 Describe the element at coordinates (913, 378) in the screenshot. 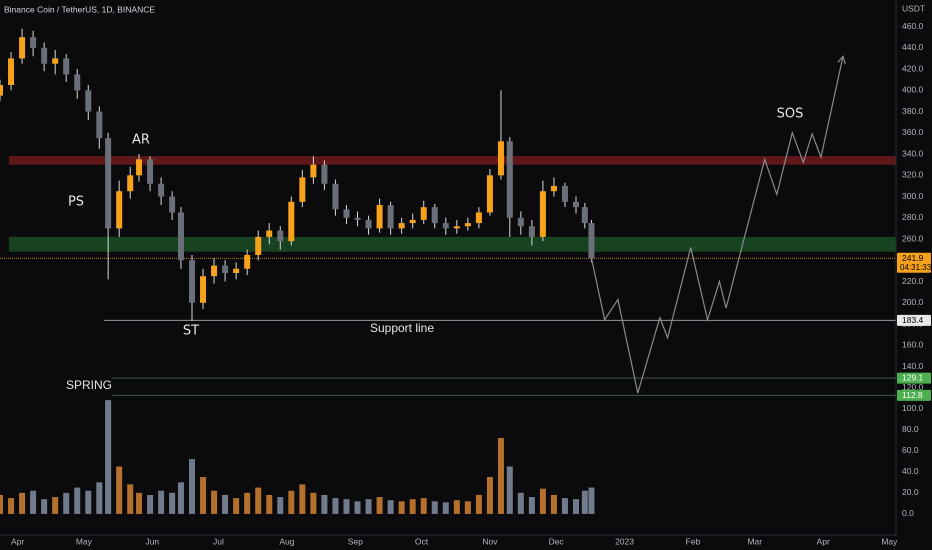

I see `price-tag-label: 129.1` at that location.